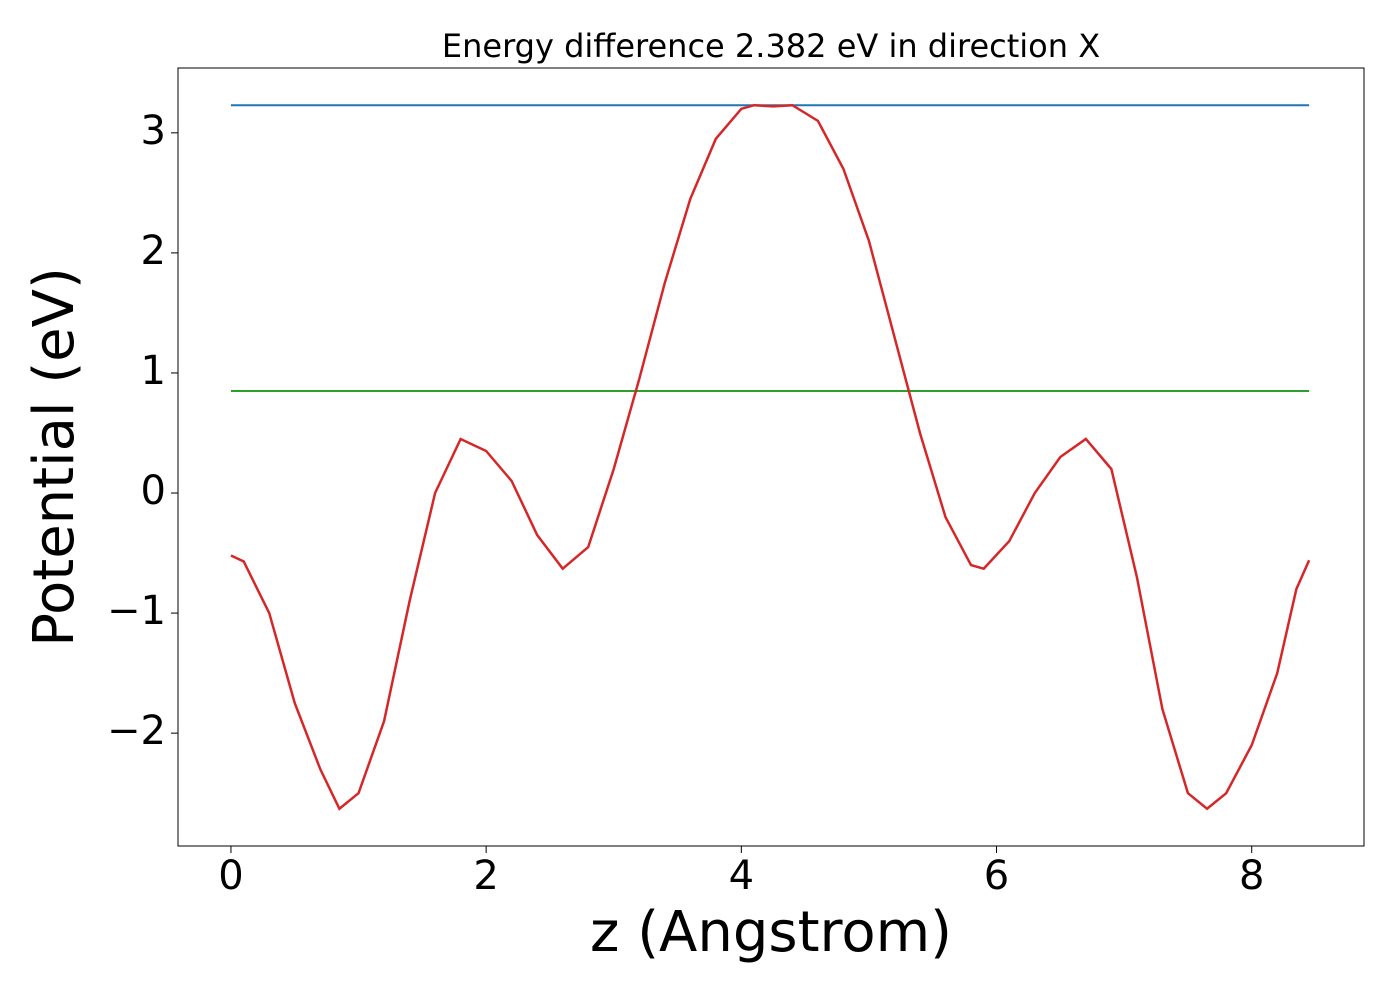 The width and height of the screenshot is (1400, 1000). What do you see at coordinates (153, 251) in the screenshot?
I see `y-tick-label: 2` at bounding box center [153, 251].